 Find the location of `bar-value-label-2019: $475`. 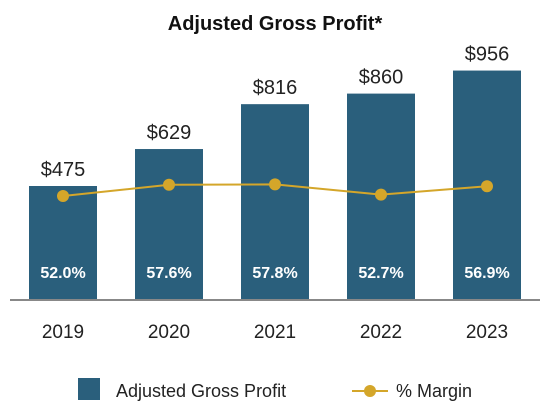

bar-value-label-2019: $475 is located at coordinates (63, 170).